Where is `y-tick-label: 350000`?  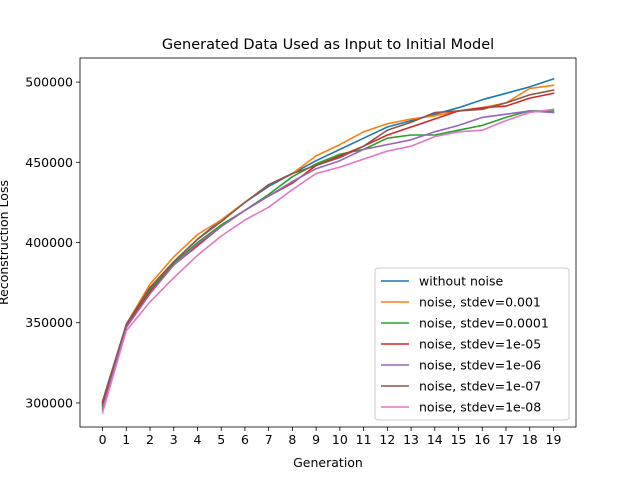
y-tick-label: 350000 is located at coordinates (49, 322).